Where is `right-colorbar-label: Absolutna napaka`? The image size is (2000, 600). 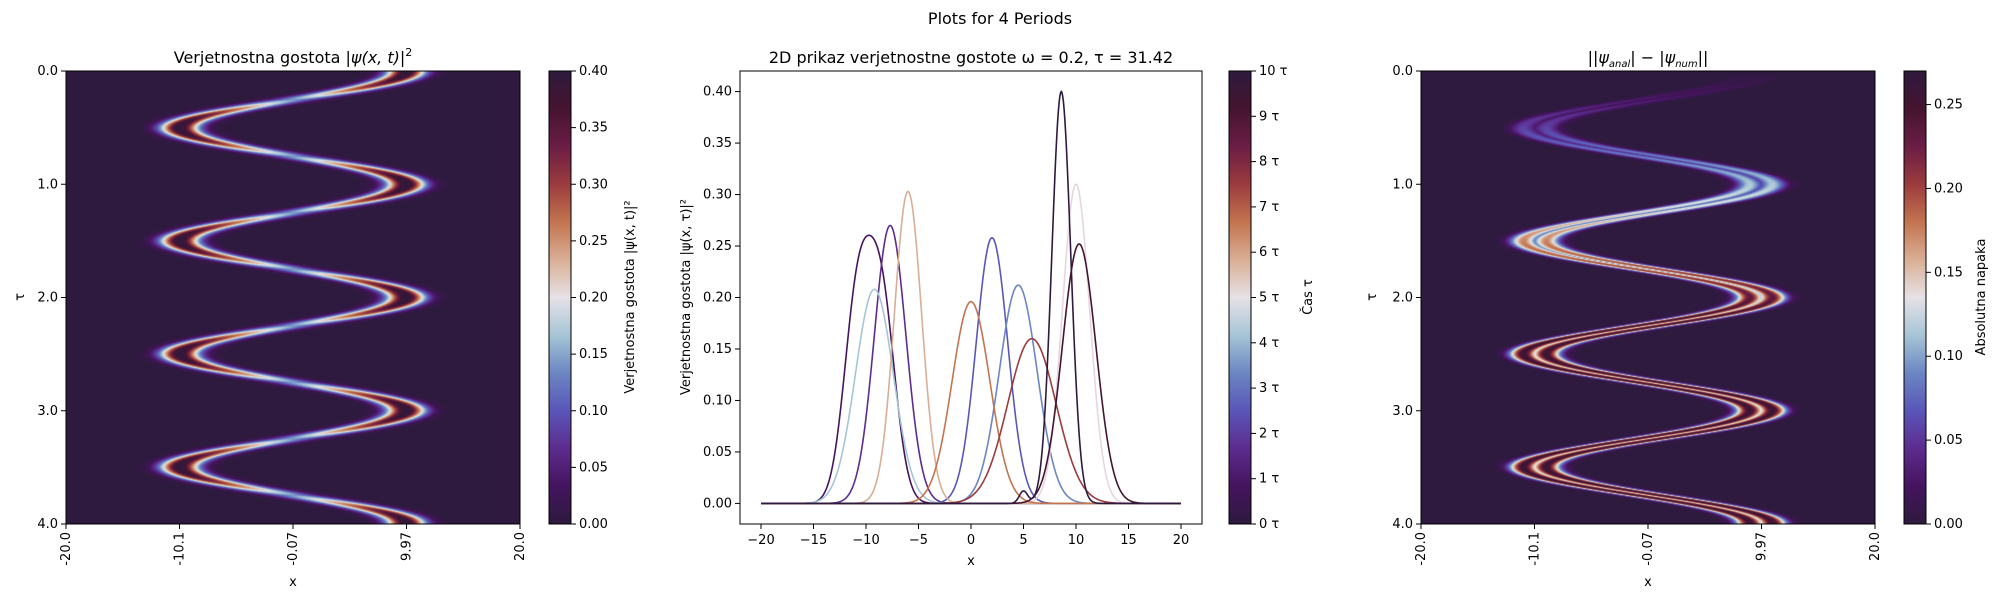
right-colorbar-label: Absolutna napaka is located at coordinates (1981, 297).